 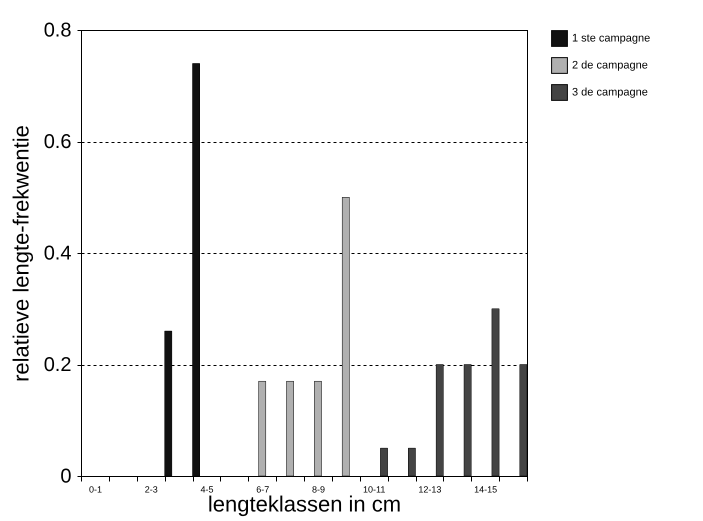 I want to click on y-axis-title: relatieve lengte-frekwentie, so click(x=21, y=253).